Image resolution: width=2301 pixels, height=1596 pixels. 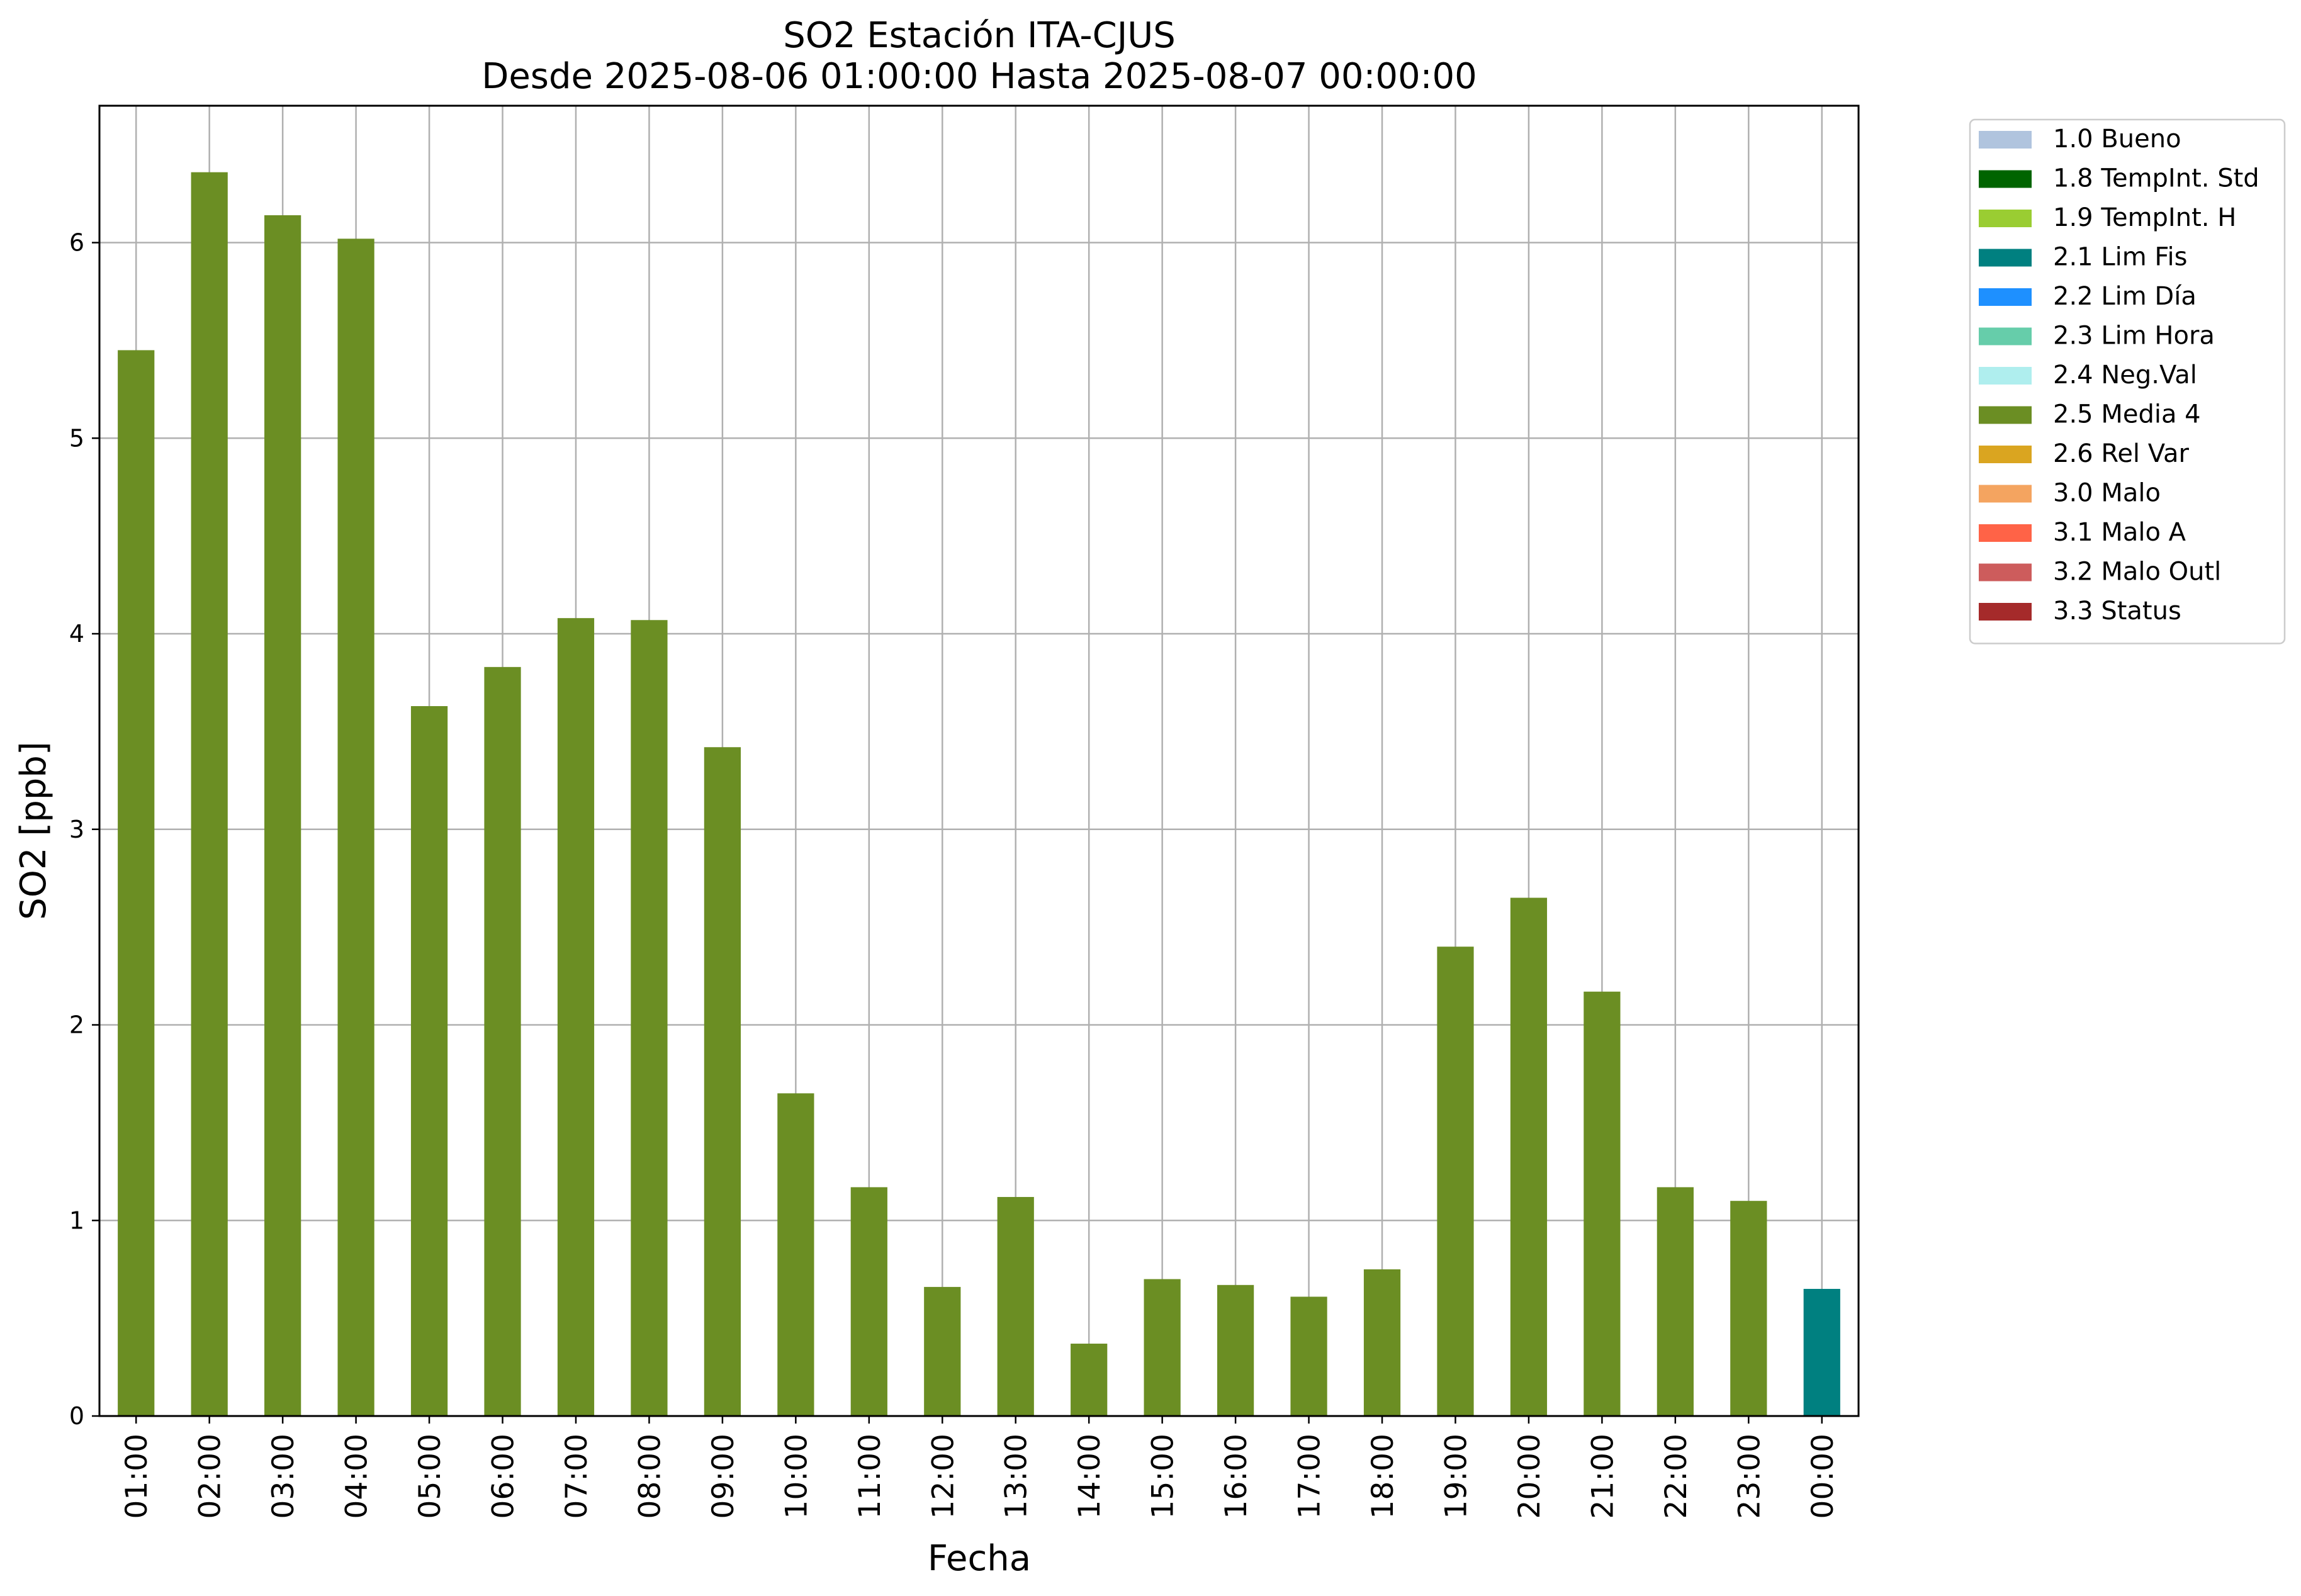 What do you see at coordinates (137, 1476) in the screenshot?
I see `x-tick-label: 01:00` at bounding box center [137, 1476].